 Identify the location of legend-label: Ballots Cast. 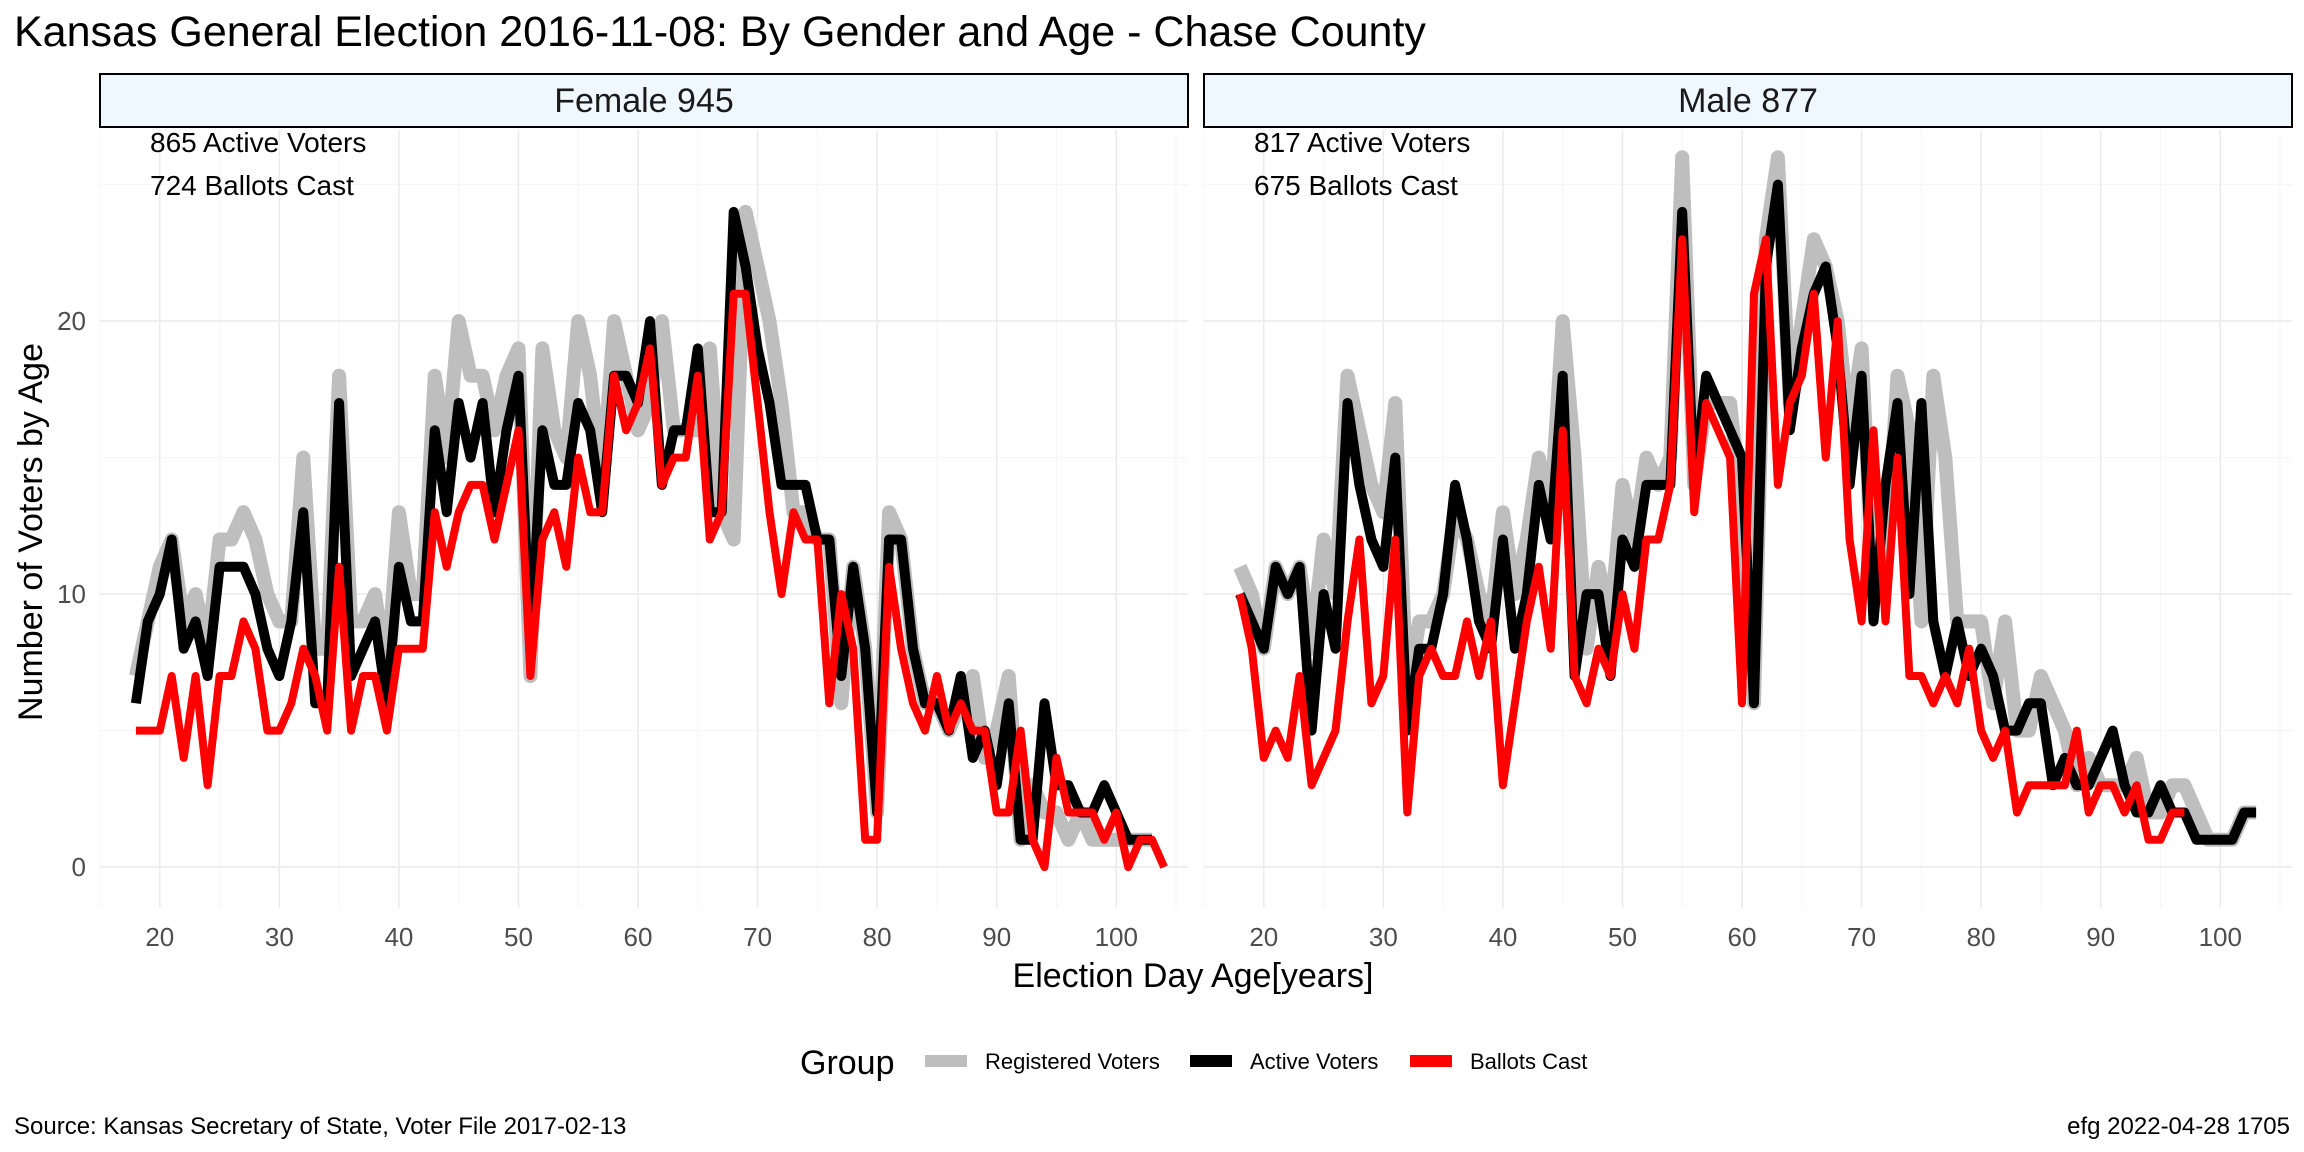
(1528, 1061).